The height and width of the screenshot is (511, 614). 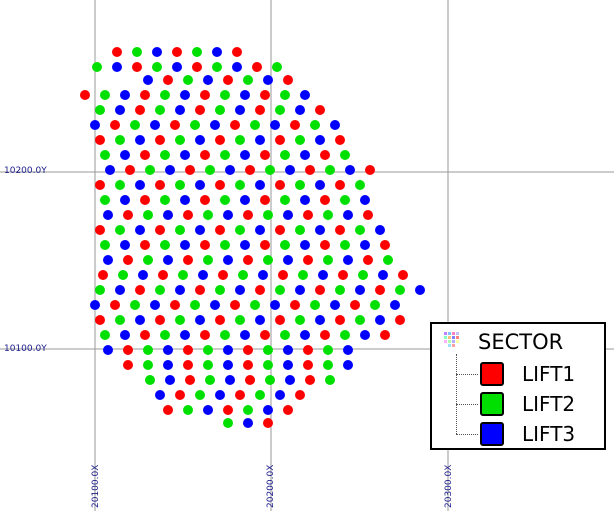 What do you see at coordinates (467, 374) in the screenshot?
I see `legend-tree-branch` at bounding box center [467, 374].